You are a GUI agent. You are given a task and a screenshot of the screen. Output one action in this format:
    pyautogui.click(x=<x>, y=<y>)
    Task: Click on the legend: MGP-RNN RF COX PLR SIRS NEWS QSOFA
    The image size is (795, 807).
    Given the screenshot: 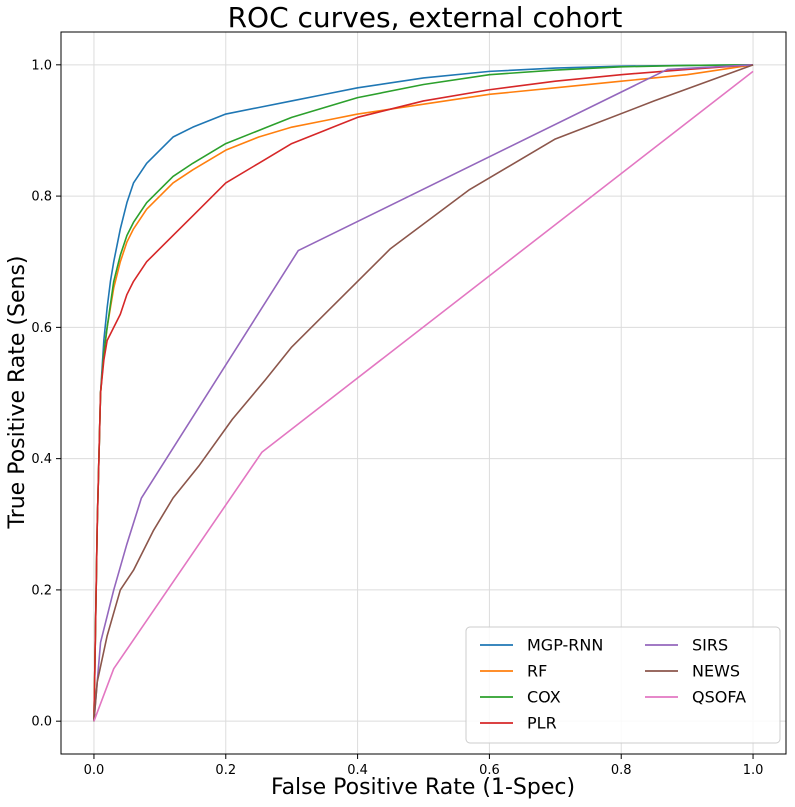 What is the action you would take?
    pyautogui.click(x=623, y=685)
    